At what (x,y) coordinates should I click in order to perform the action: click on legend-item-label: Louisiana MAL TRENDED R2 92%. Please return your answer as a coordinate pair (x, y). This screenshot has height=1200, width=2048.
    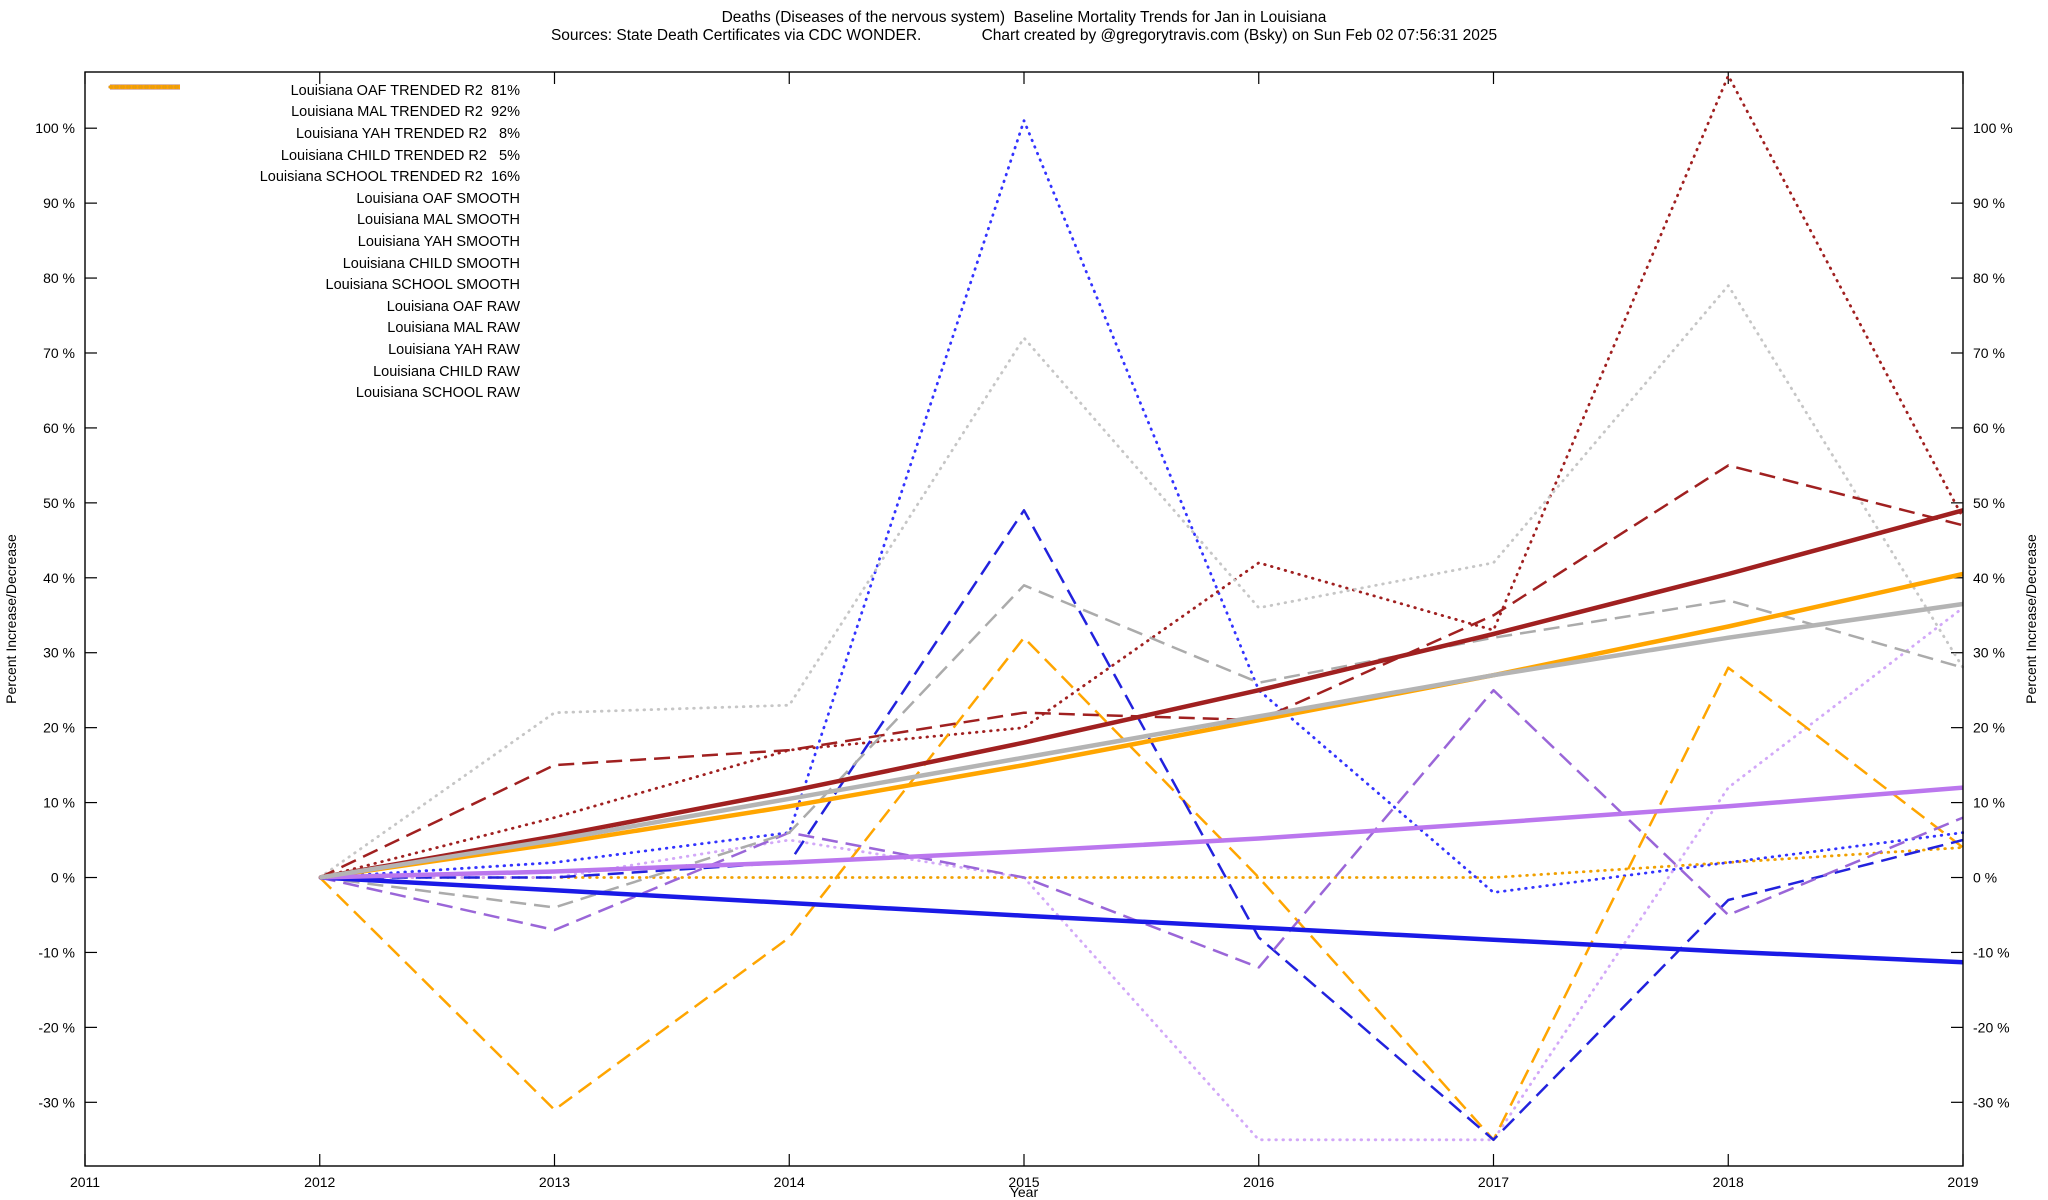
    Looking at the image, I should click on (405, 112).